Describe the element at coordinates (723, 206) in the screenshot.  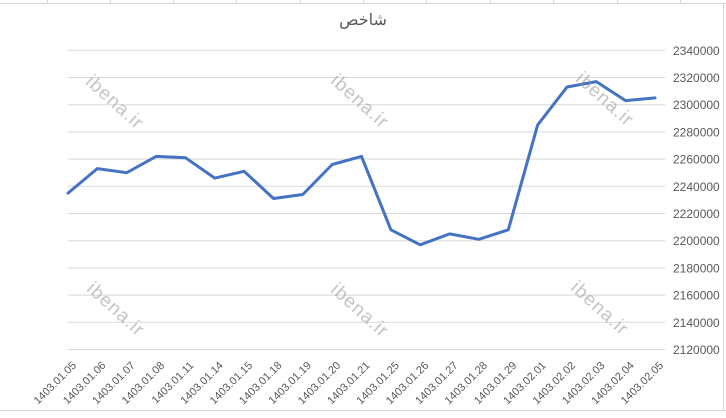
I see `sheet-gridline-right` at that location.